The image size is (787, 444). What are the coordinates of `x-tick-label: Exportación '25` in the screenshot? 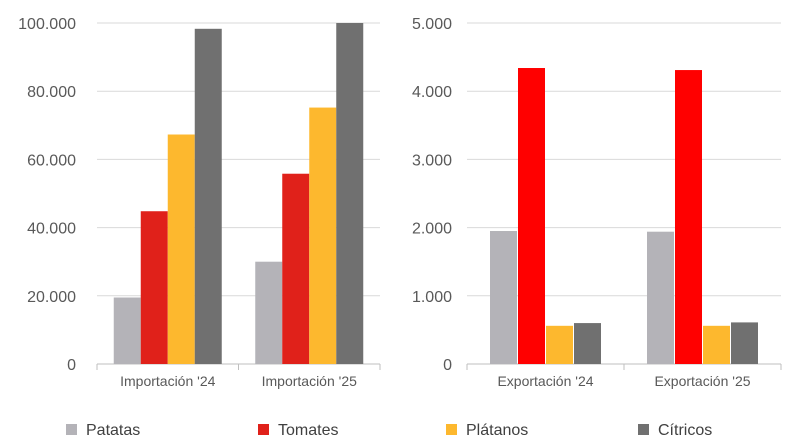 It's located at (702, 381).